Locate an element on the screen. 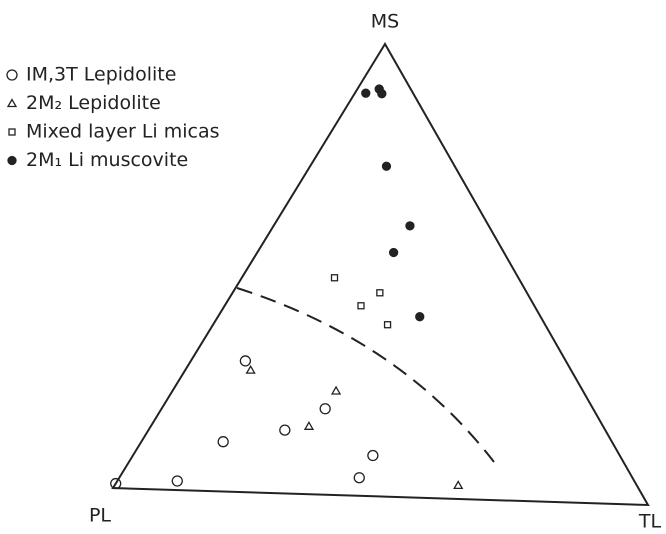 The image size is (666, 534). boundary-curve is located at coordinates (365, 375).